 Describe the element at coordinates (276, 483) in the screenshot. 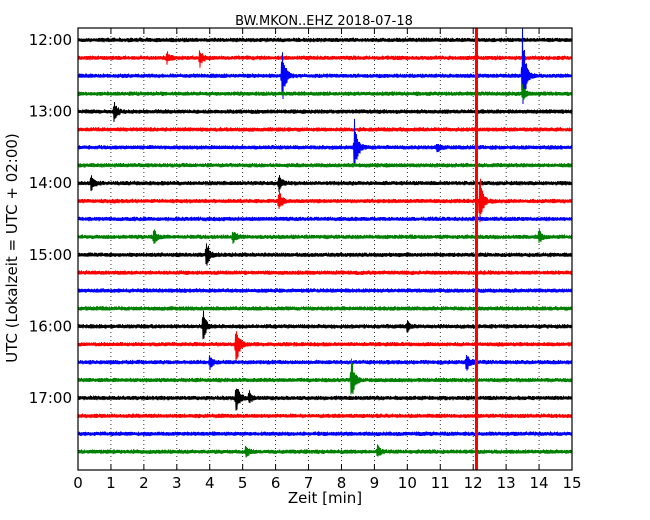

I see `x-tick-label-6: 6` at that location.